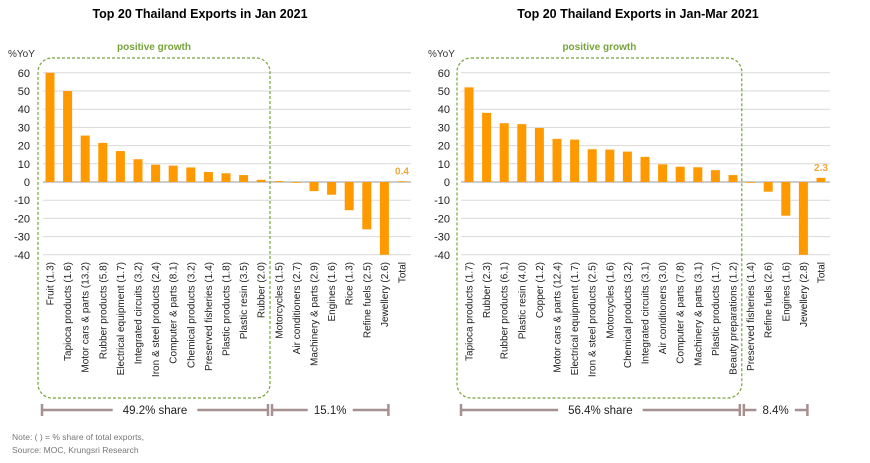 The image size is (870, 463). What do you see at coordinates (78, 437) in the screenshot?
I see `note: Note: ( ) = % share of total exports,` at bounding box center [78, 437].